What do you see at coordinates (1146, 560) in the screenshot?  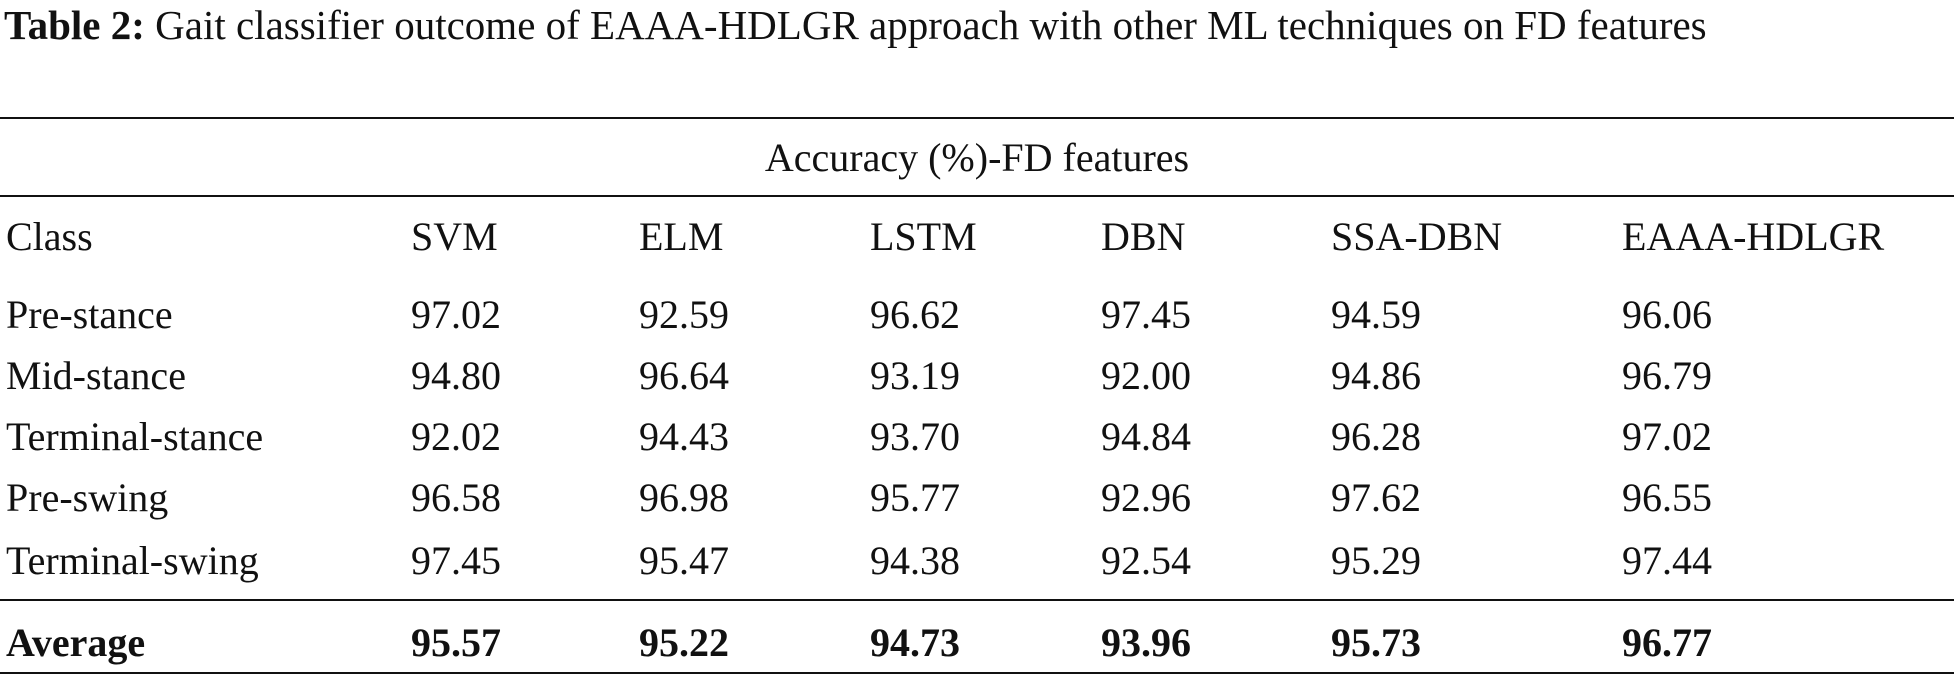 I see `cell-value: 92.54` at bounding box center [1146, 560].